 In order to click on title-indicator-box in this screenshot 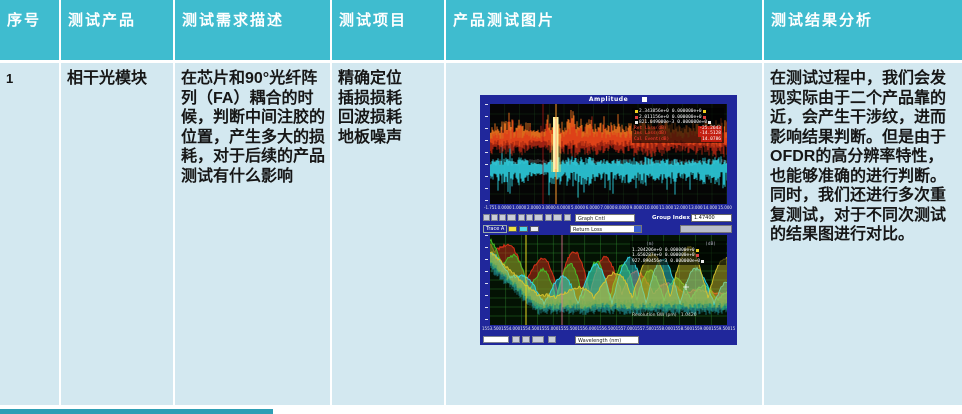, I will do `click(644, 99)`.